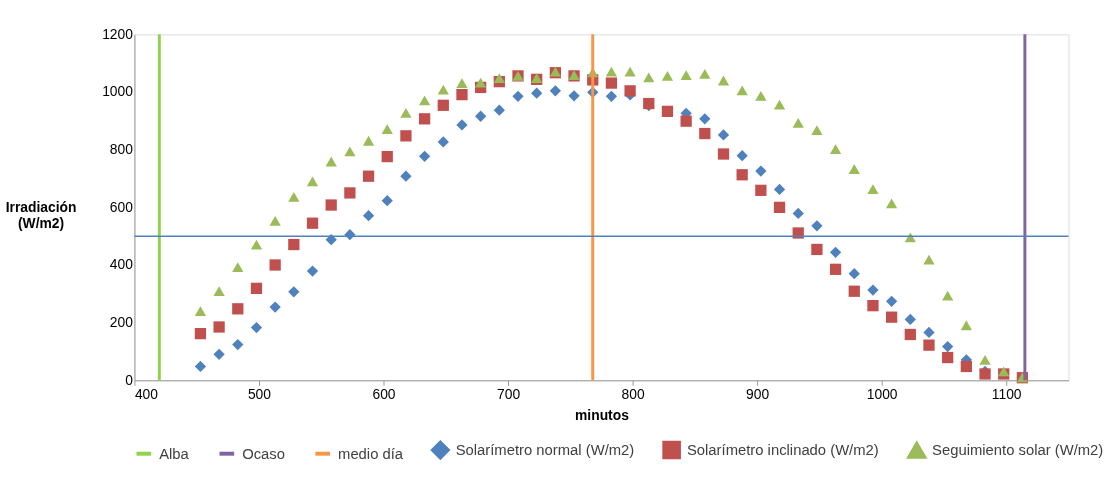 The width and height of the screenshot is (1109, 487). Describe the element at coordinates (782, 449) in the screenshot. I see `legend-label: Solarímetro inclinado (W/m2)` at that location.